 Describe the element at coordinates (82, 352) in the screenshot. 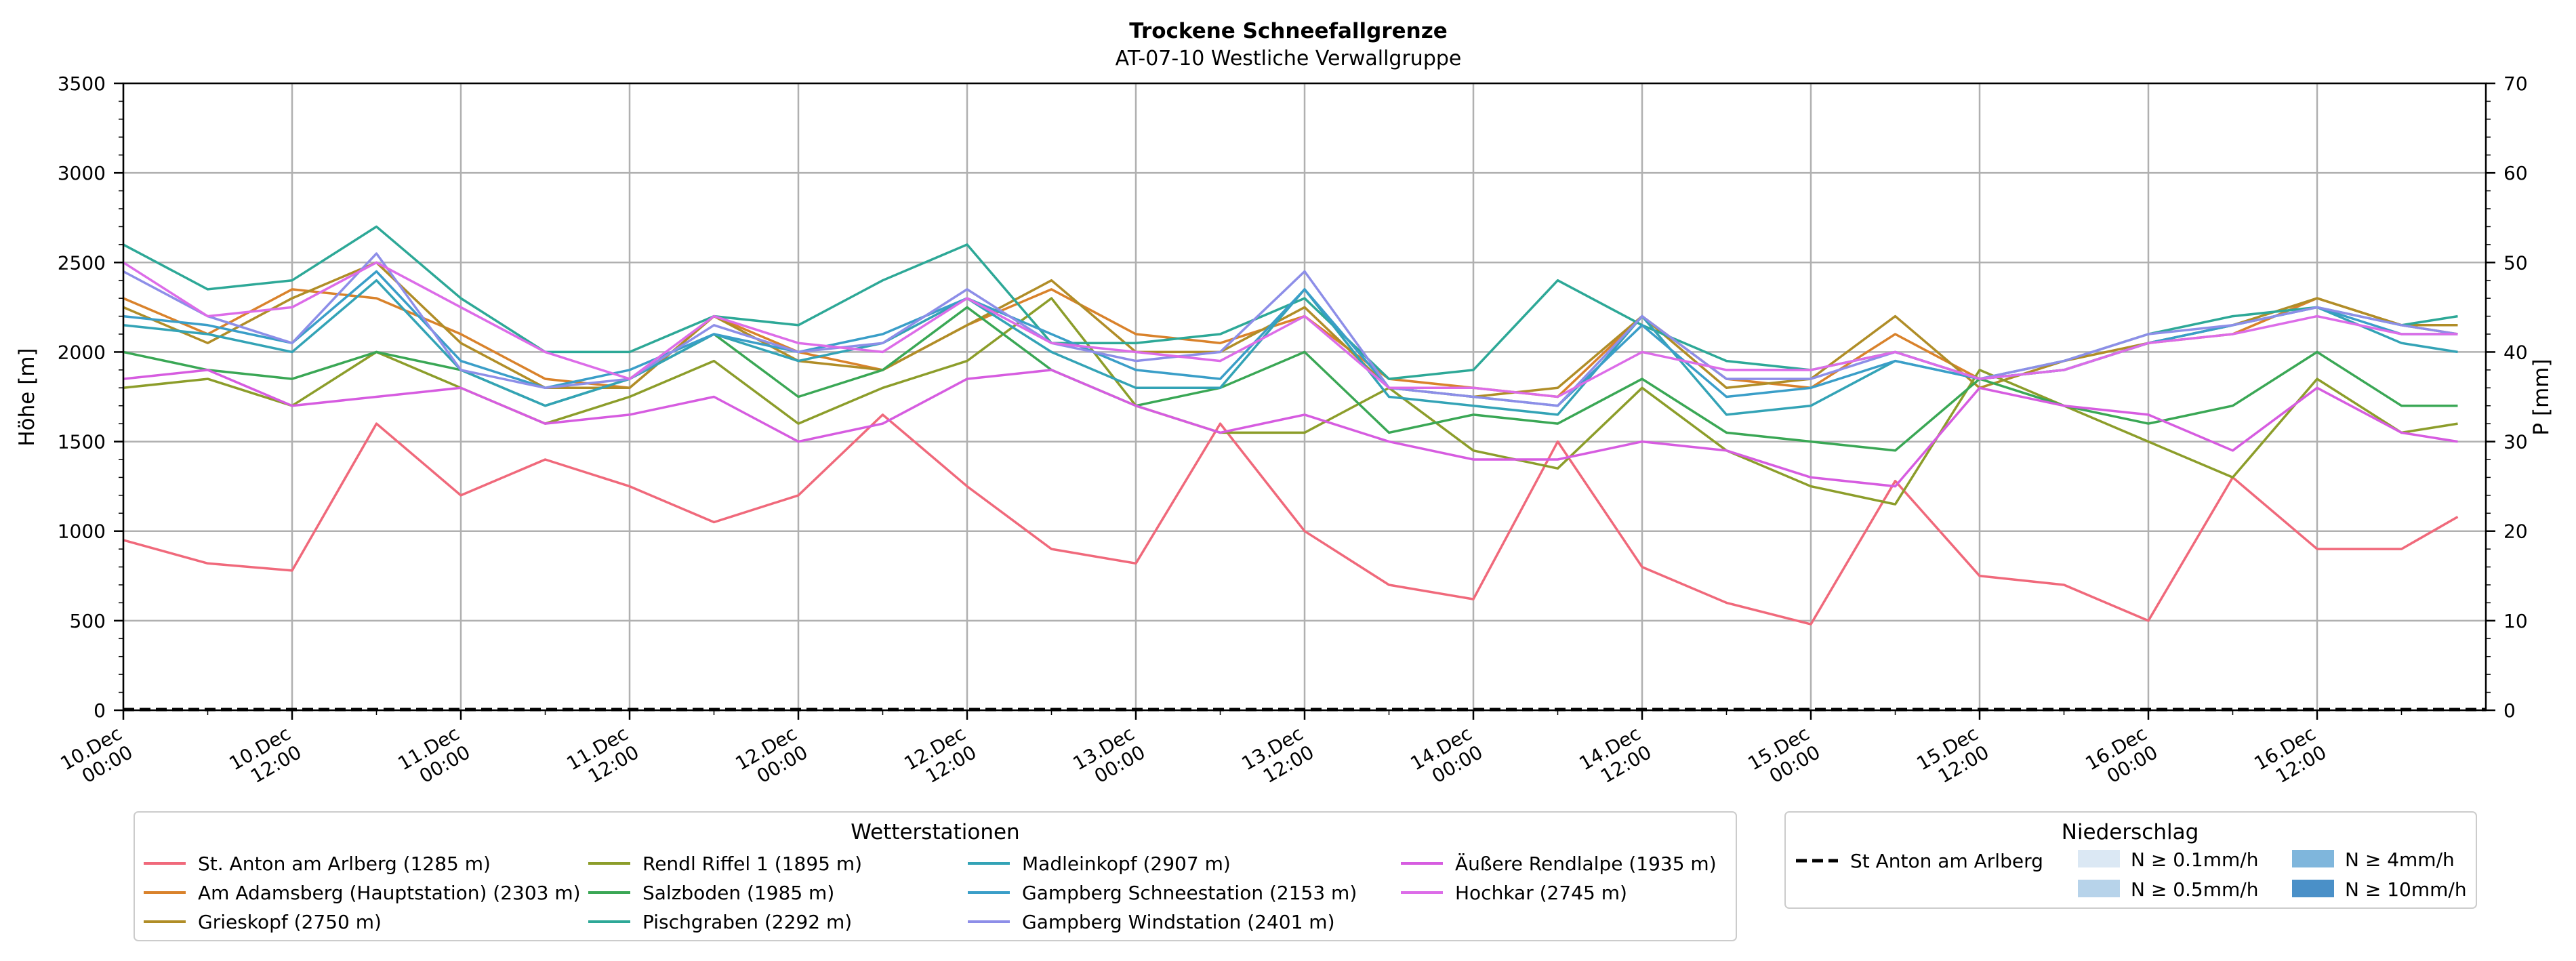

I see `y-tick-label: 2000` at that location.